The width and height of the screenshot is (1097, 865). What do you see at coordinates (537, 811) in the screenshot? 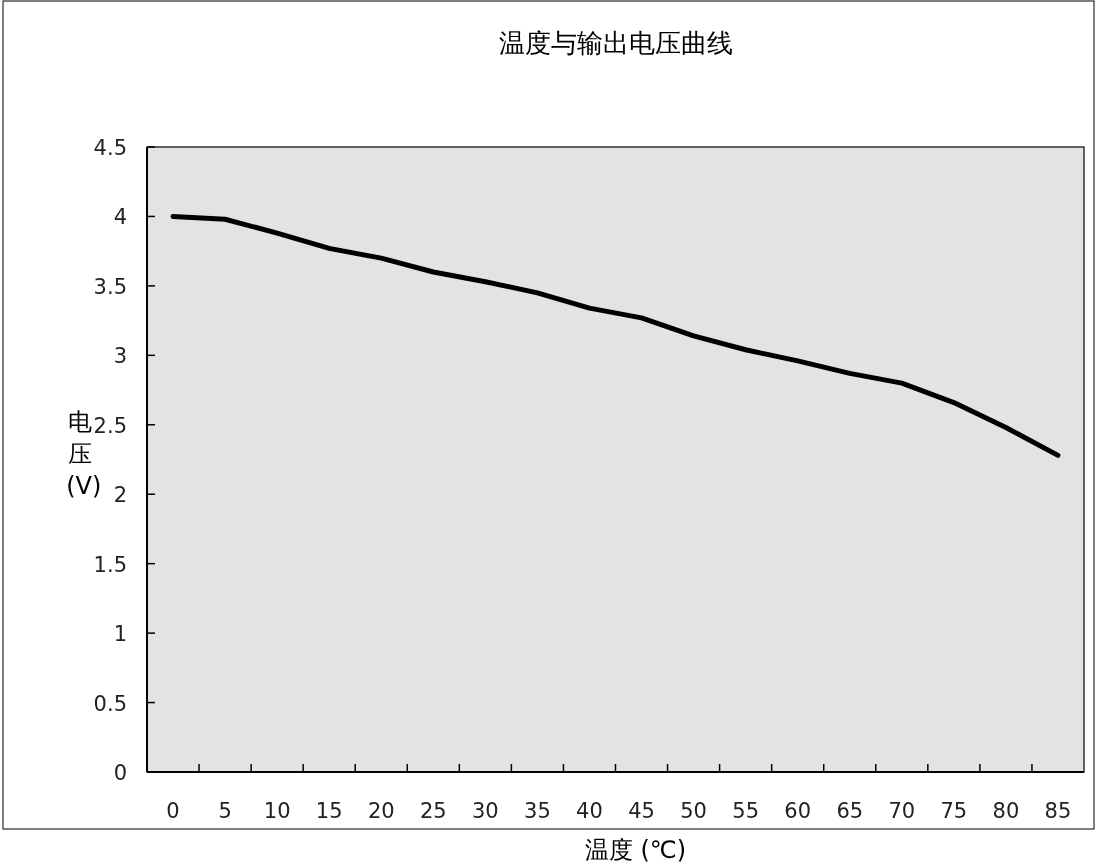
I see `x-tick-label: 35` at bounding box center [537, 811].